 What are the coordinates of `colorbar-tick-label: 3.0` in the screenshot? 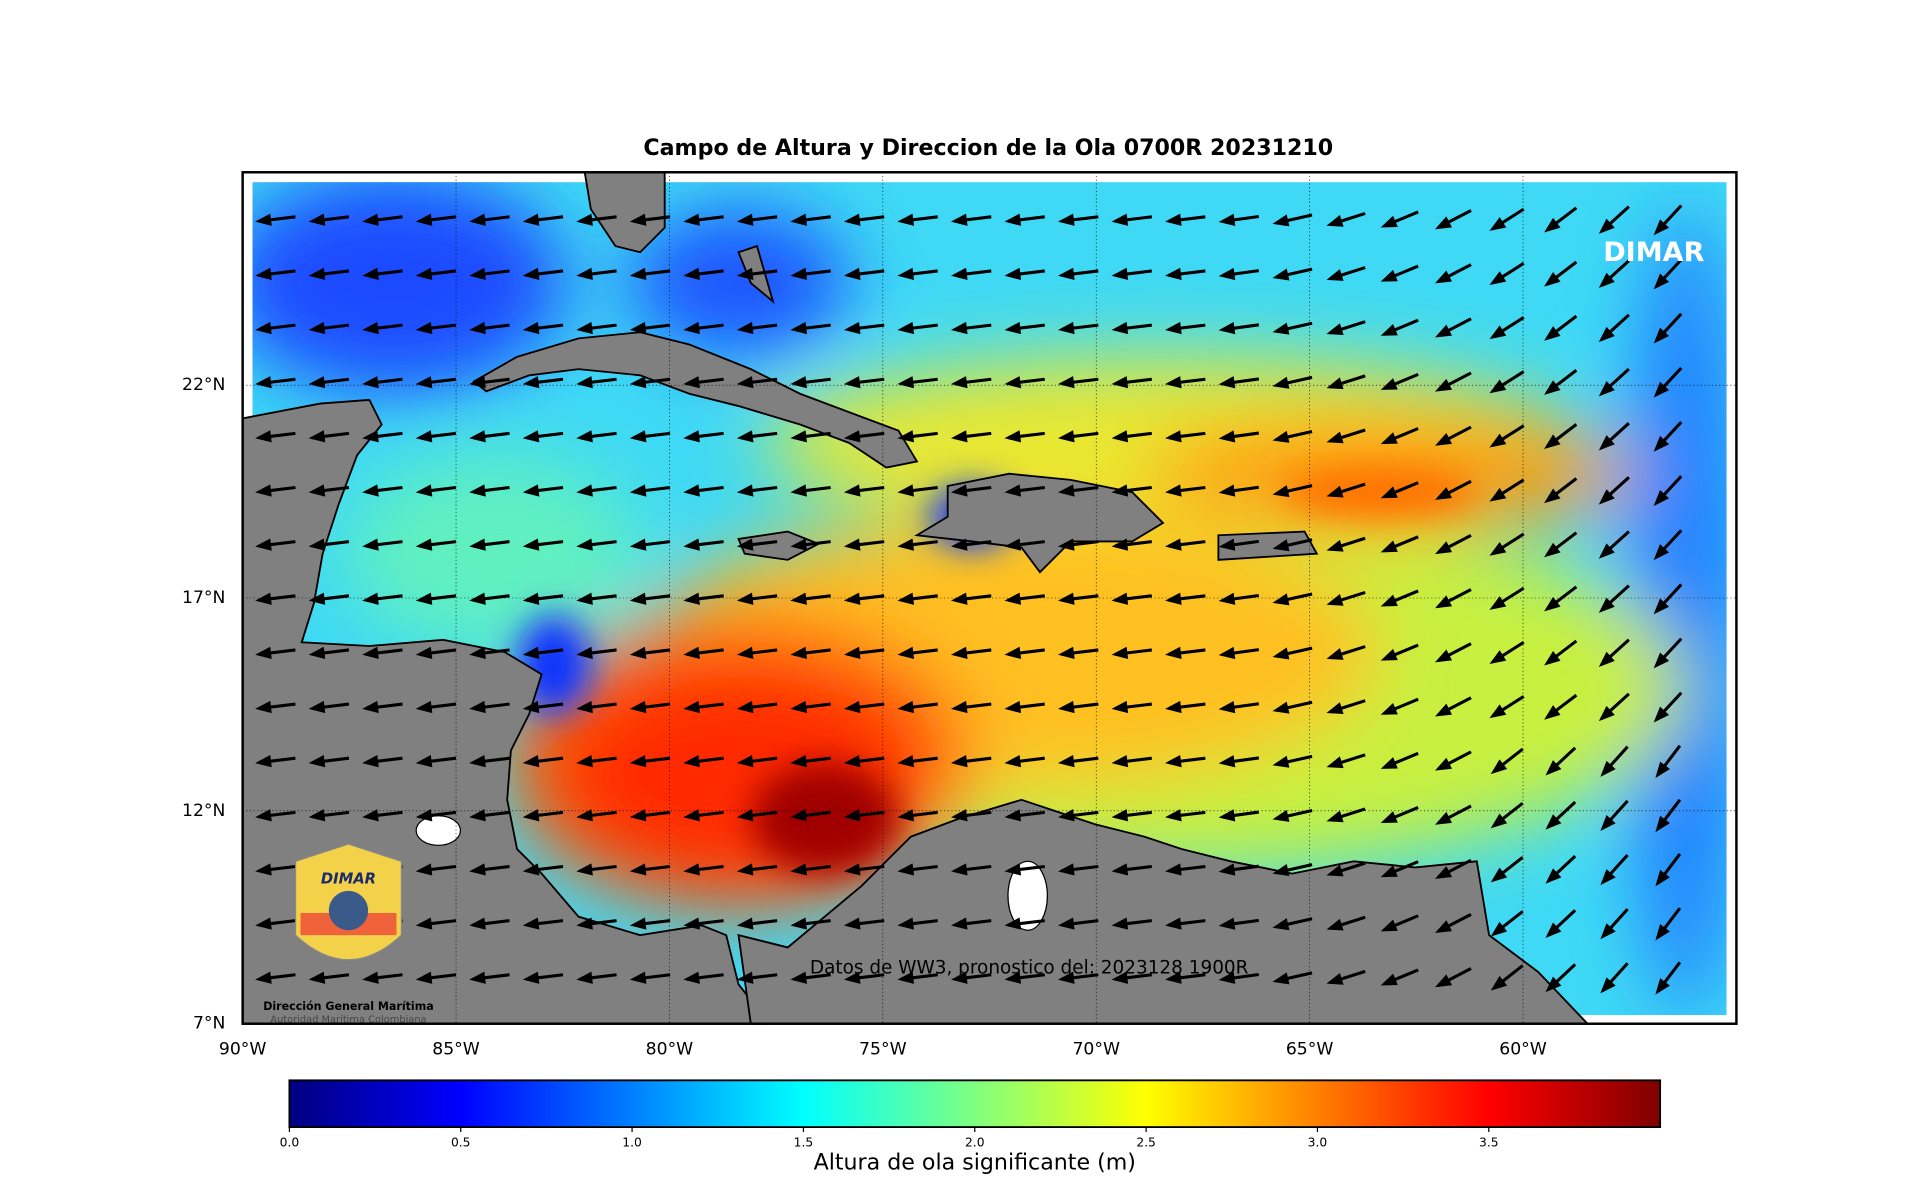 It's located at (1318, 1143).